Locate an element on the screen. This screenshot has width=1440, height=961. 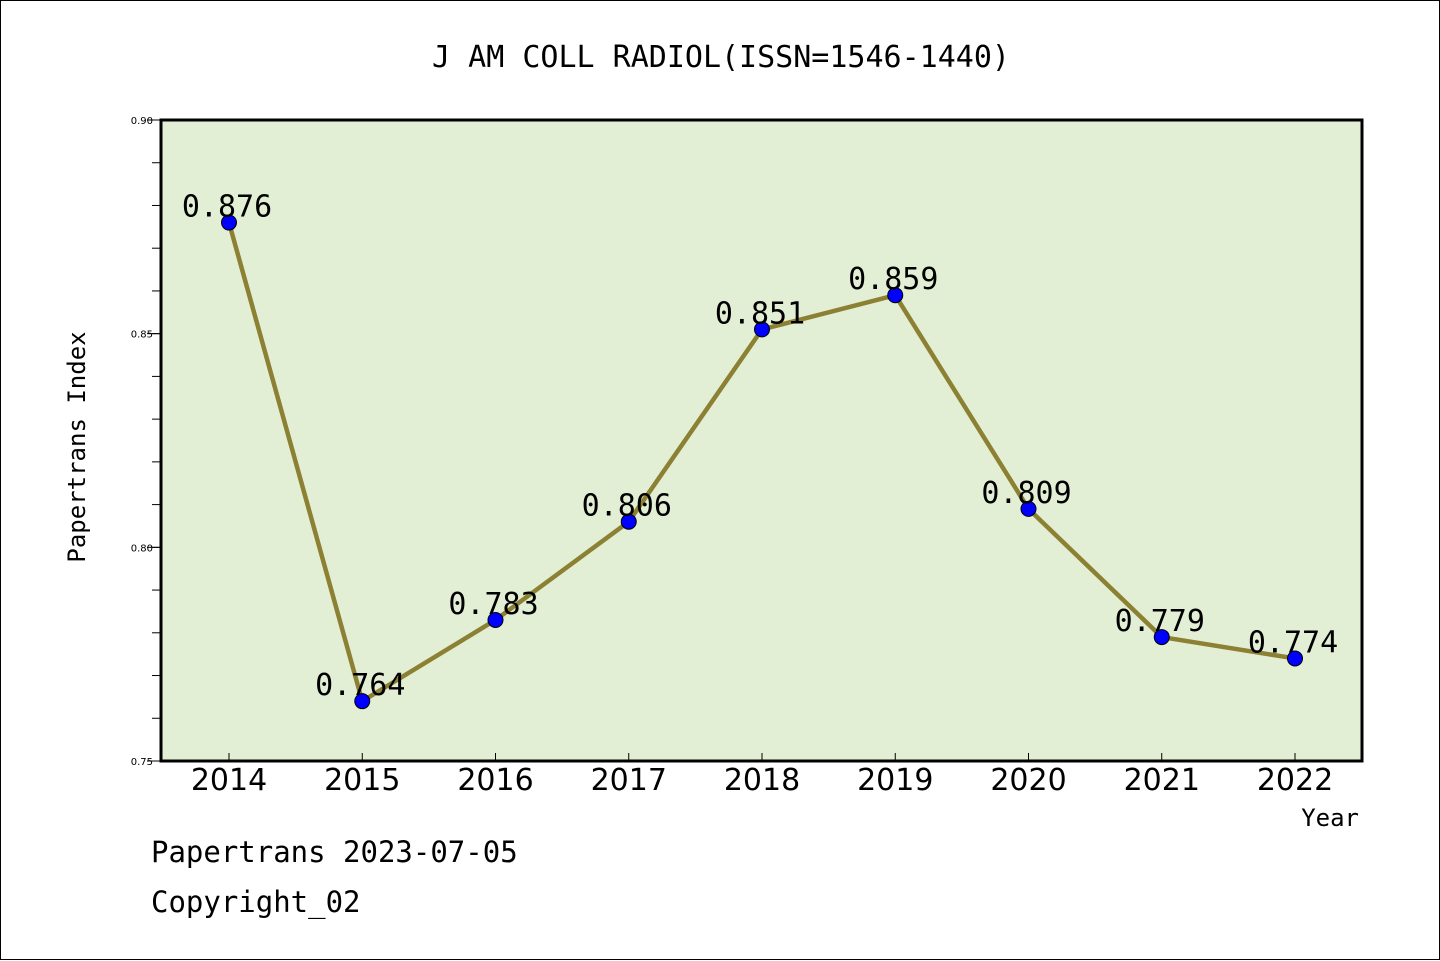
data-label: 0.764 is located at coordinates (360, 685).